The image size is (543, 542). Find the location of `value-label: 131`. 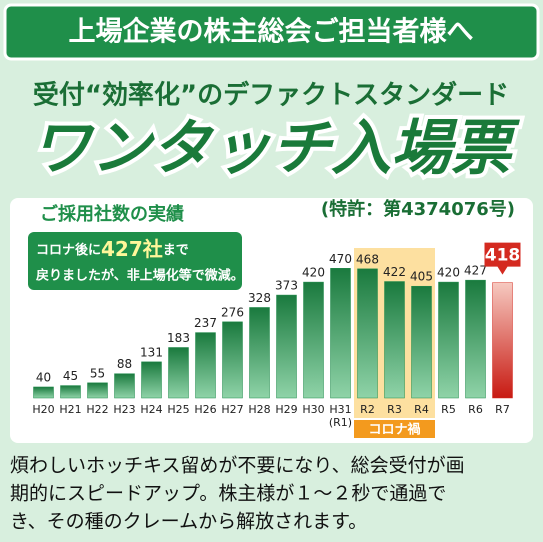

value-label: 131 is located at coordinates (151, 352).